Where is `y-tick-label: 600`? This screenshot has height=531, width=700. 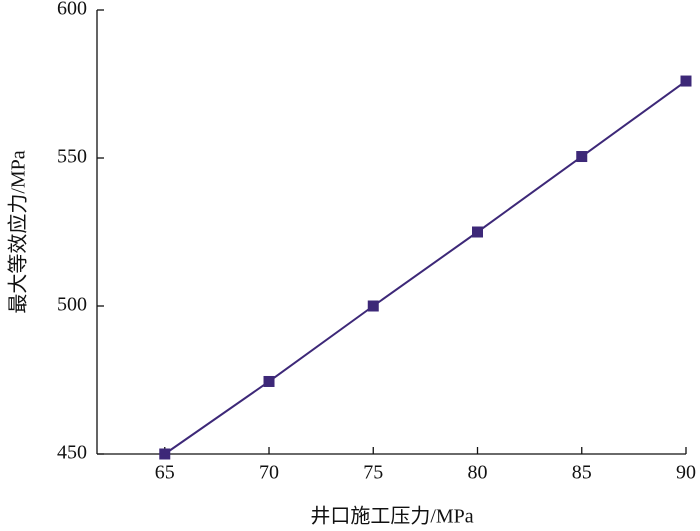
y-tick-label: 600 is located at coordinates (72, 10).